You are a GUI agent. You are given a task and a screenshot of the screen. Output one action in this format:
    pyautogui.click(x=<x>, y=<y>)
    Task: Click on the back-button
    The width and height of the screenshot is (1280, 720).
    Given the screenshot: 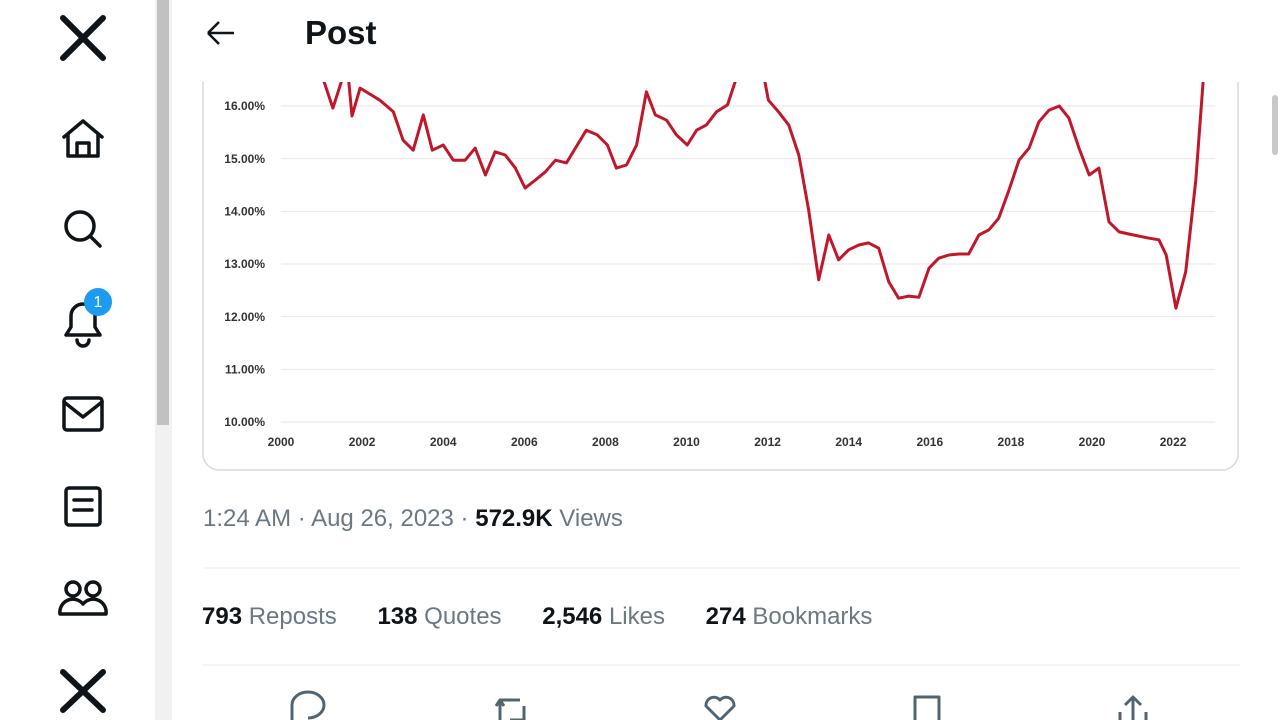 What is the action you would take?
    pyautogui.click(x=220, y=33)
    